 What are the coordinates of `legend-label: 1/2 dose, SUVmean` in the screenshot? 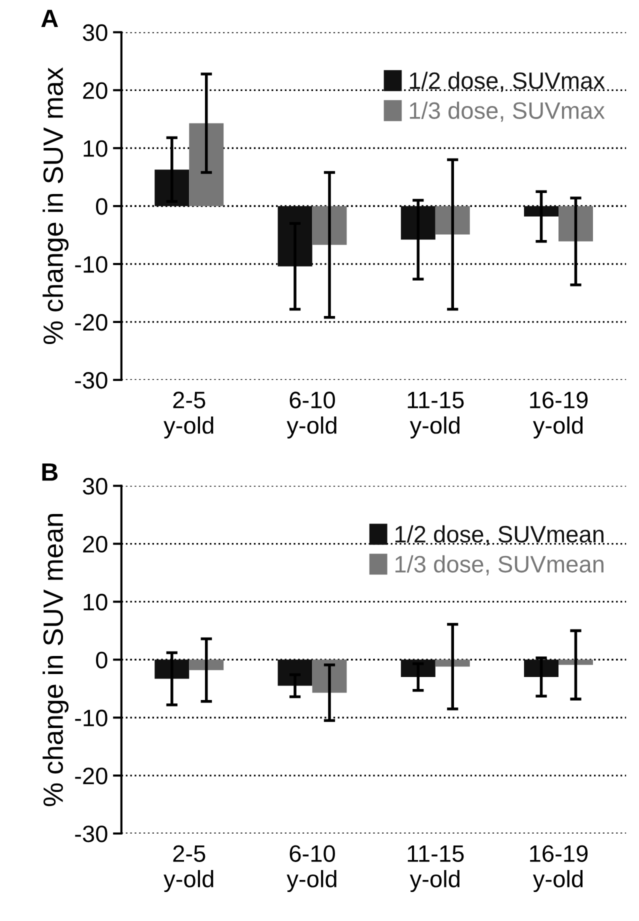 It's located at (499, 535).